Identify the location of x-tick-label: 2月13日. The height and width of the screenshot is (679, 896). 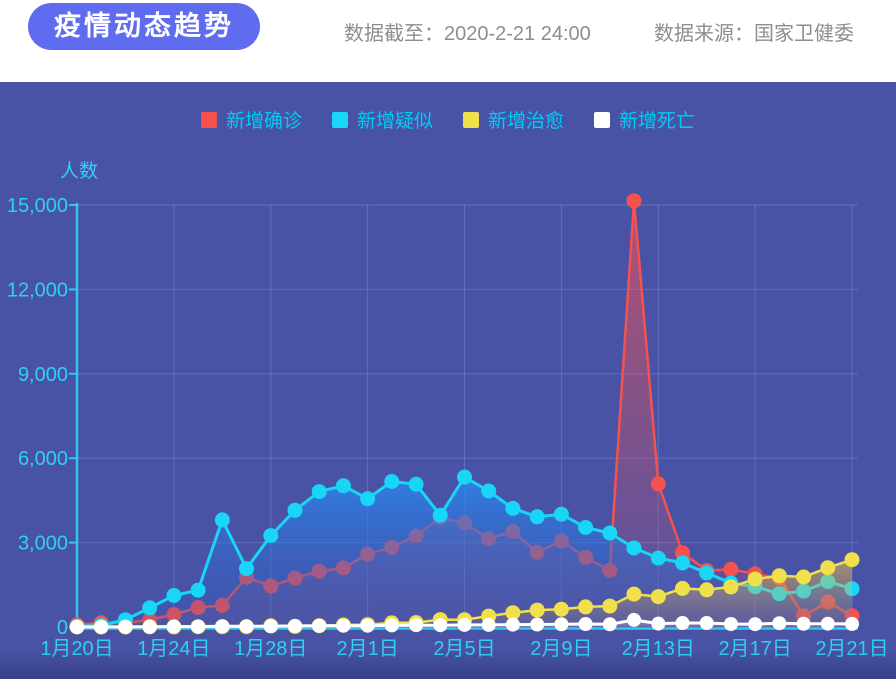
(658, 649).